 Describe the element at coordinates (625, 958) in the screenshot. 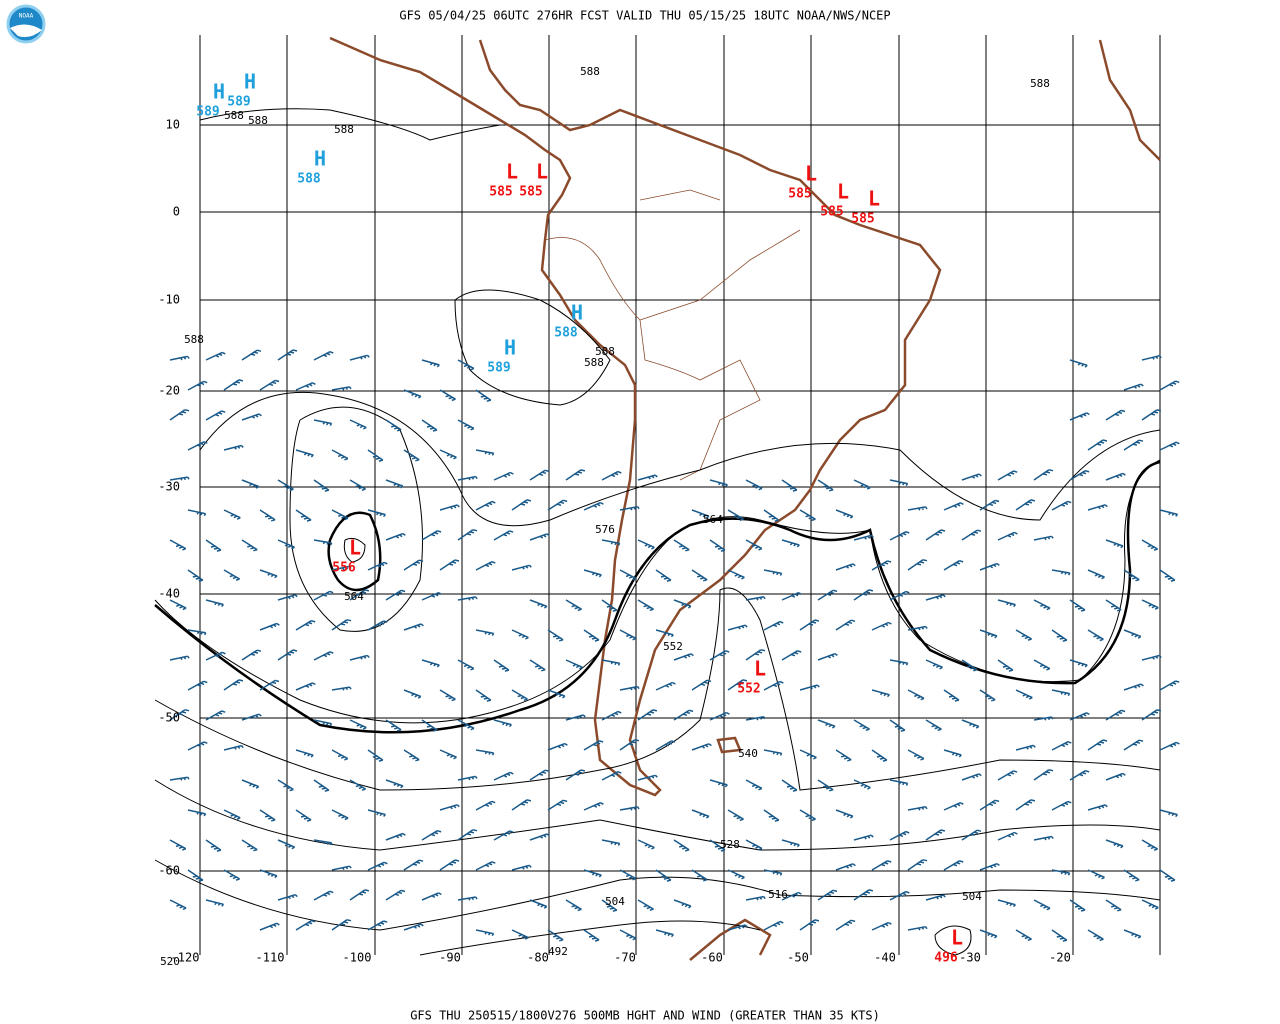

I see `longitude-label: -70` at that location.